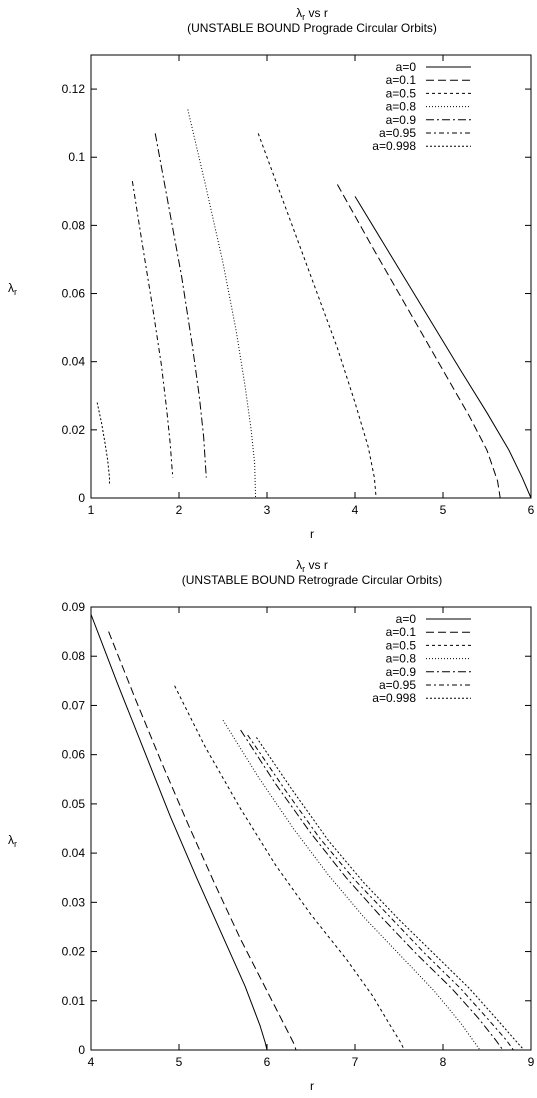 The image size is (537, 1098). What do you see at coordinates (355, 1062) in the screenshot?
I see `x-tick-label: 7` at bounding box center [355, 1062].